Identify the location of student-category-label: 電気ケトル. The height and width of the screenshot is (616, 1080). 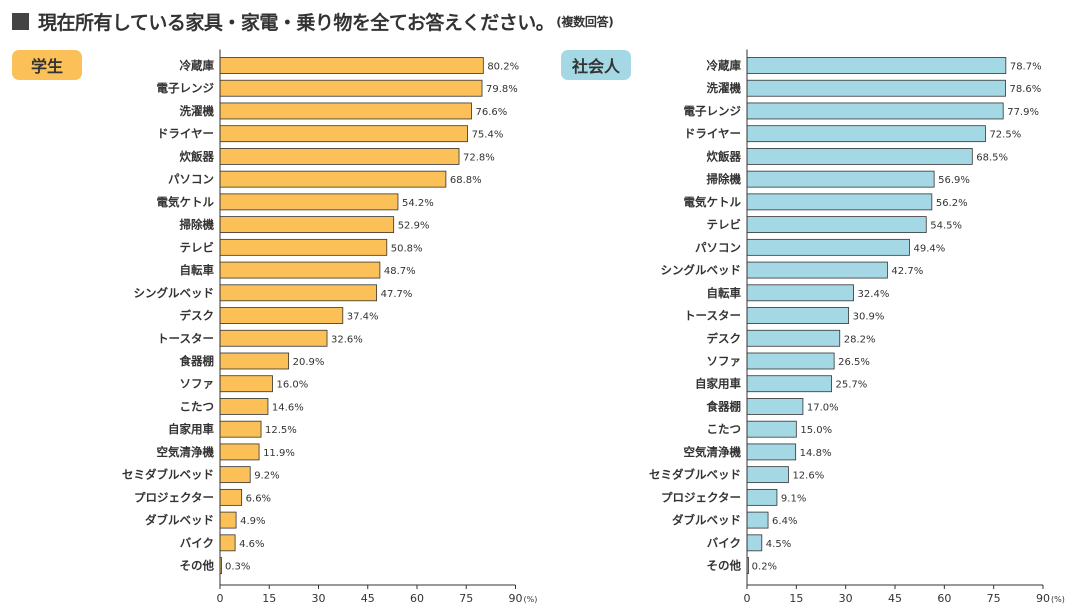
(186, 202).